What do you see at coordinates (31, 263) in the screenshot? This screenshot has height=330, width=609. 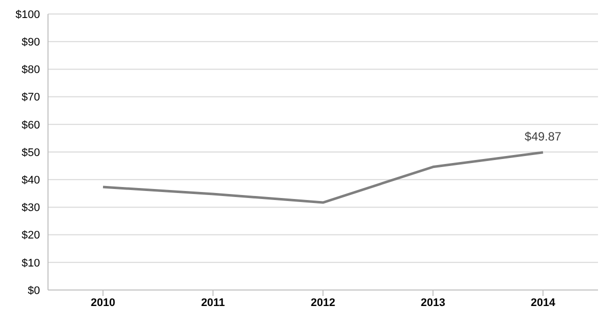 I see `y-tick-label: $10` at bounding box center [31, 263].